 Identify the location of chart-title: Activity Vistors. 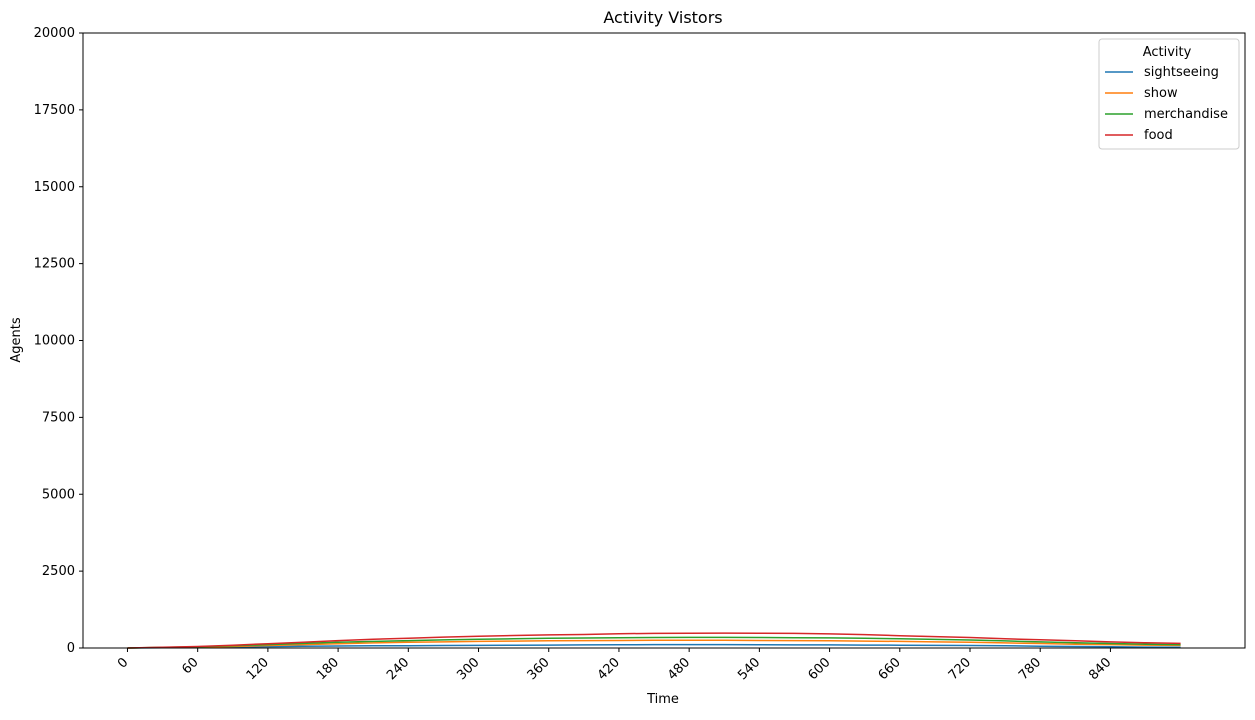
(662, 17).